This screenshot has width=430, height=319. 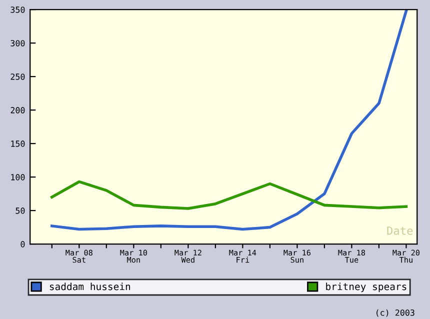 I want to click on y-tick-label: 100, so click(x=18, y=177).